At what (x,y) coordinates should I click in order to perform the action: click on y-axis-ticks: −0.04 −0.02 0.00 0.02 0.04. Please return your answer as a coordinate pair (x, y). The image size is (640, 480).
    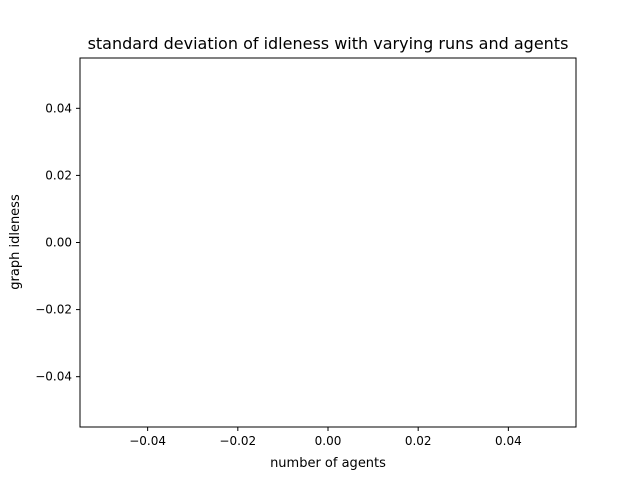
    Looking at the image, I should click on (57, 242).